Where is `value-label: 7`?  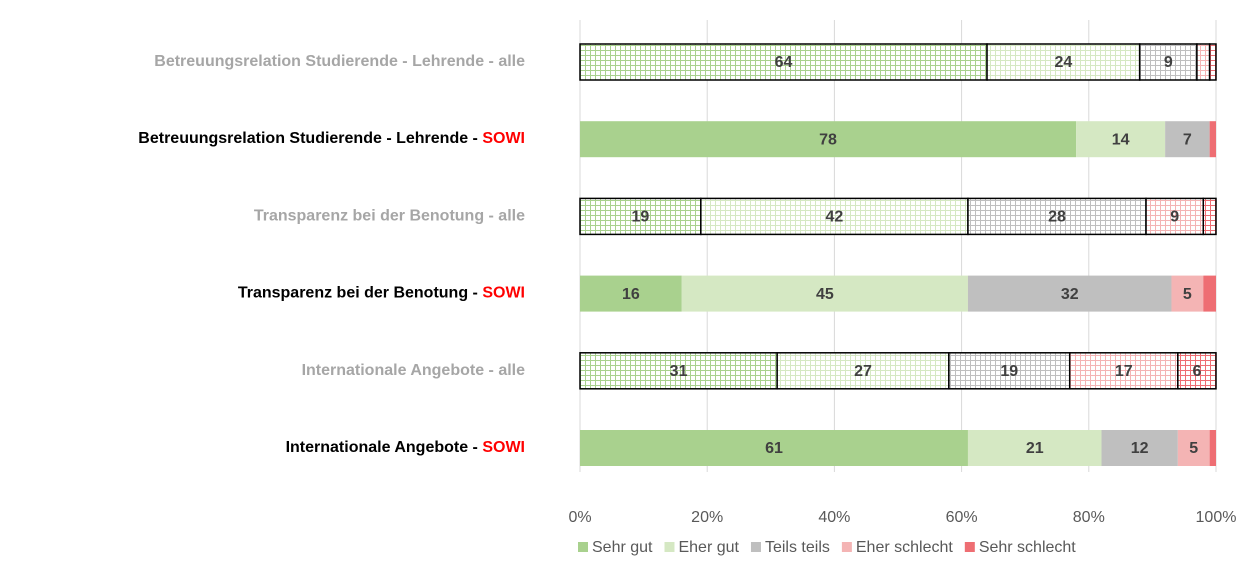 value-label: 7 is located at coordinates (1187, 139).